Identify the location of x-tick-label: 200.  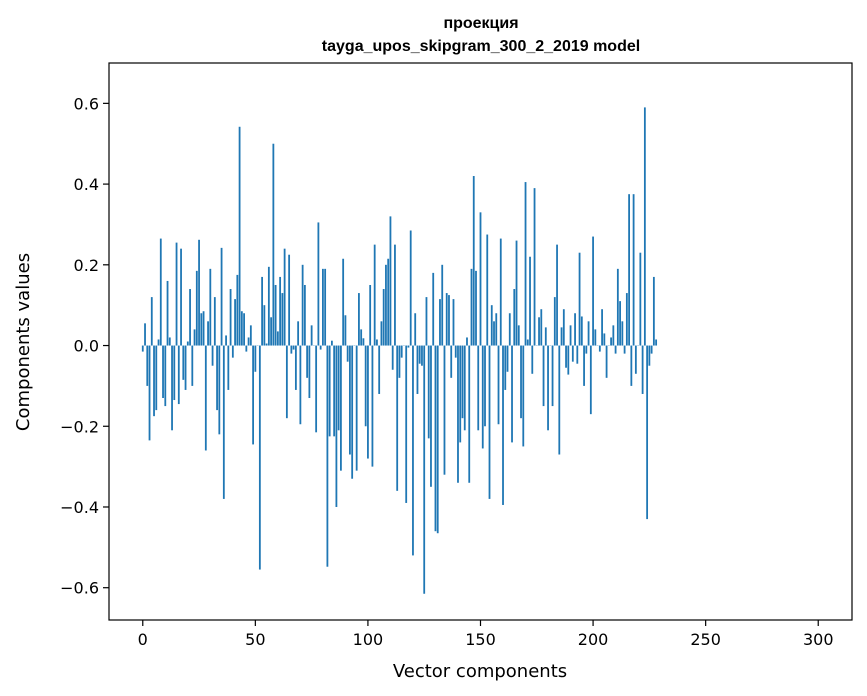
(593, 639).